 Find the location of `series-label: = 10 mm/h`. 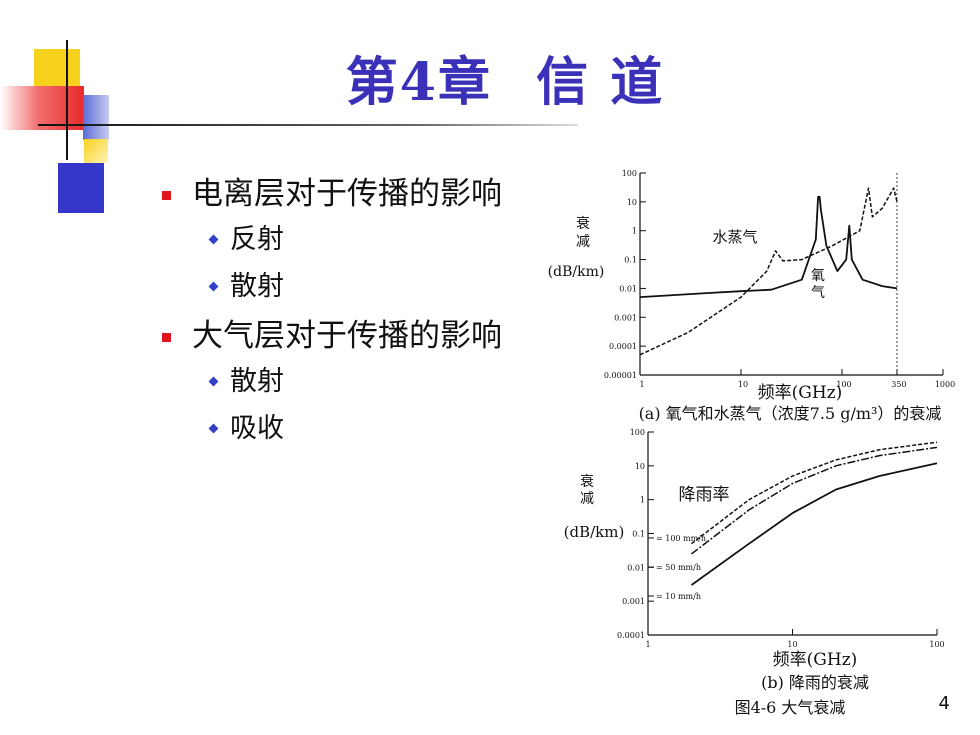

series-label: = 10 mm/h is located at coordinates (678, 596).